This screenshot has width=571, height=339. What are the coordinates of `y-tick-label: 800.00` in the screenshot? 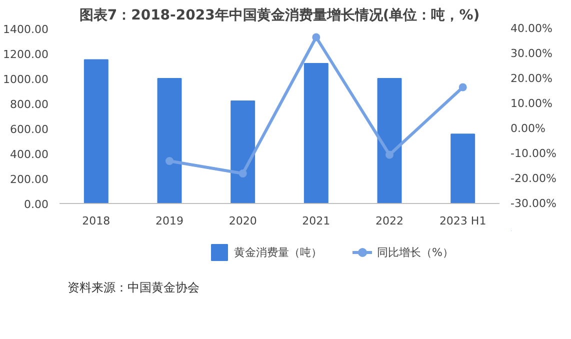 It's located at (29, 104).